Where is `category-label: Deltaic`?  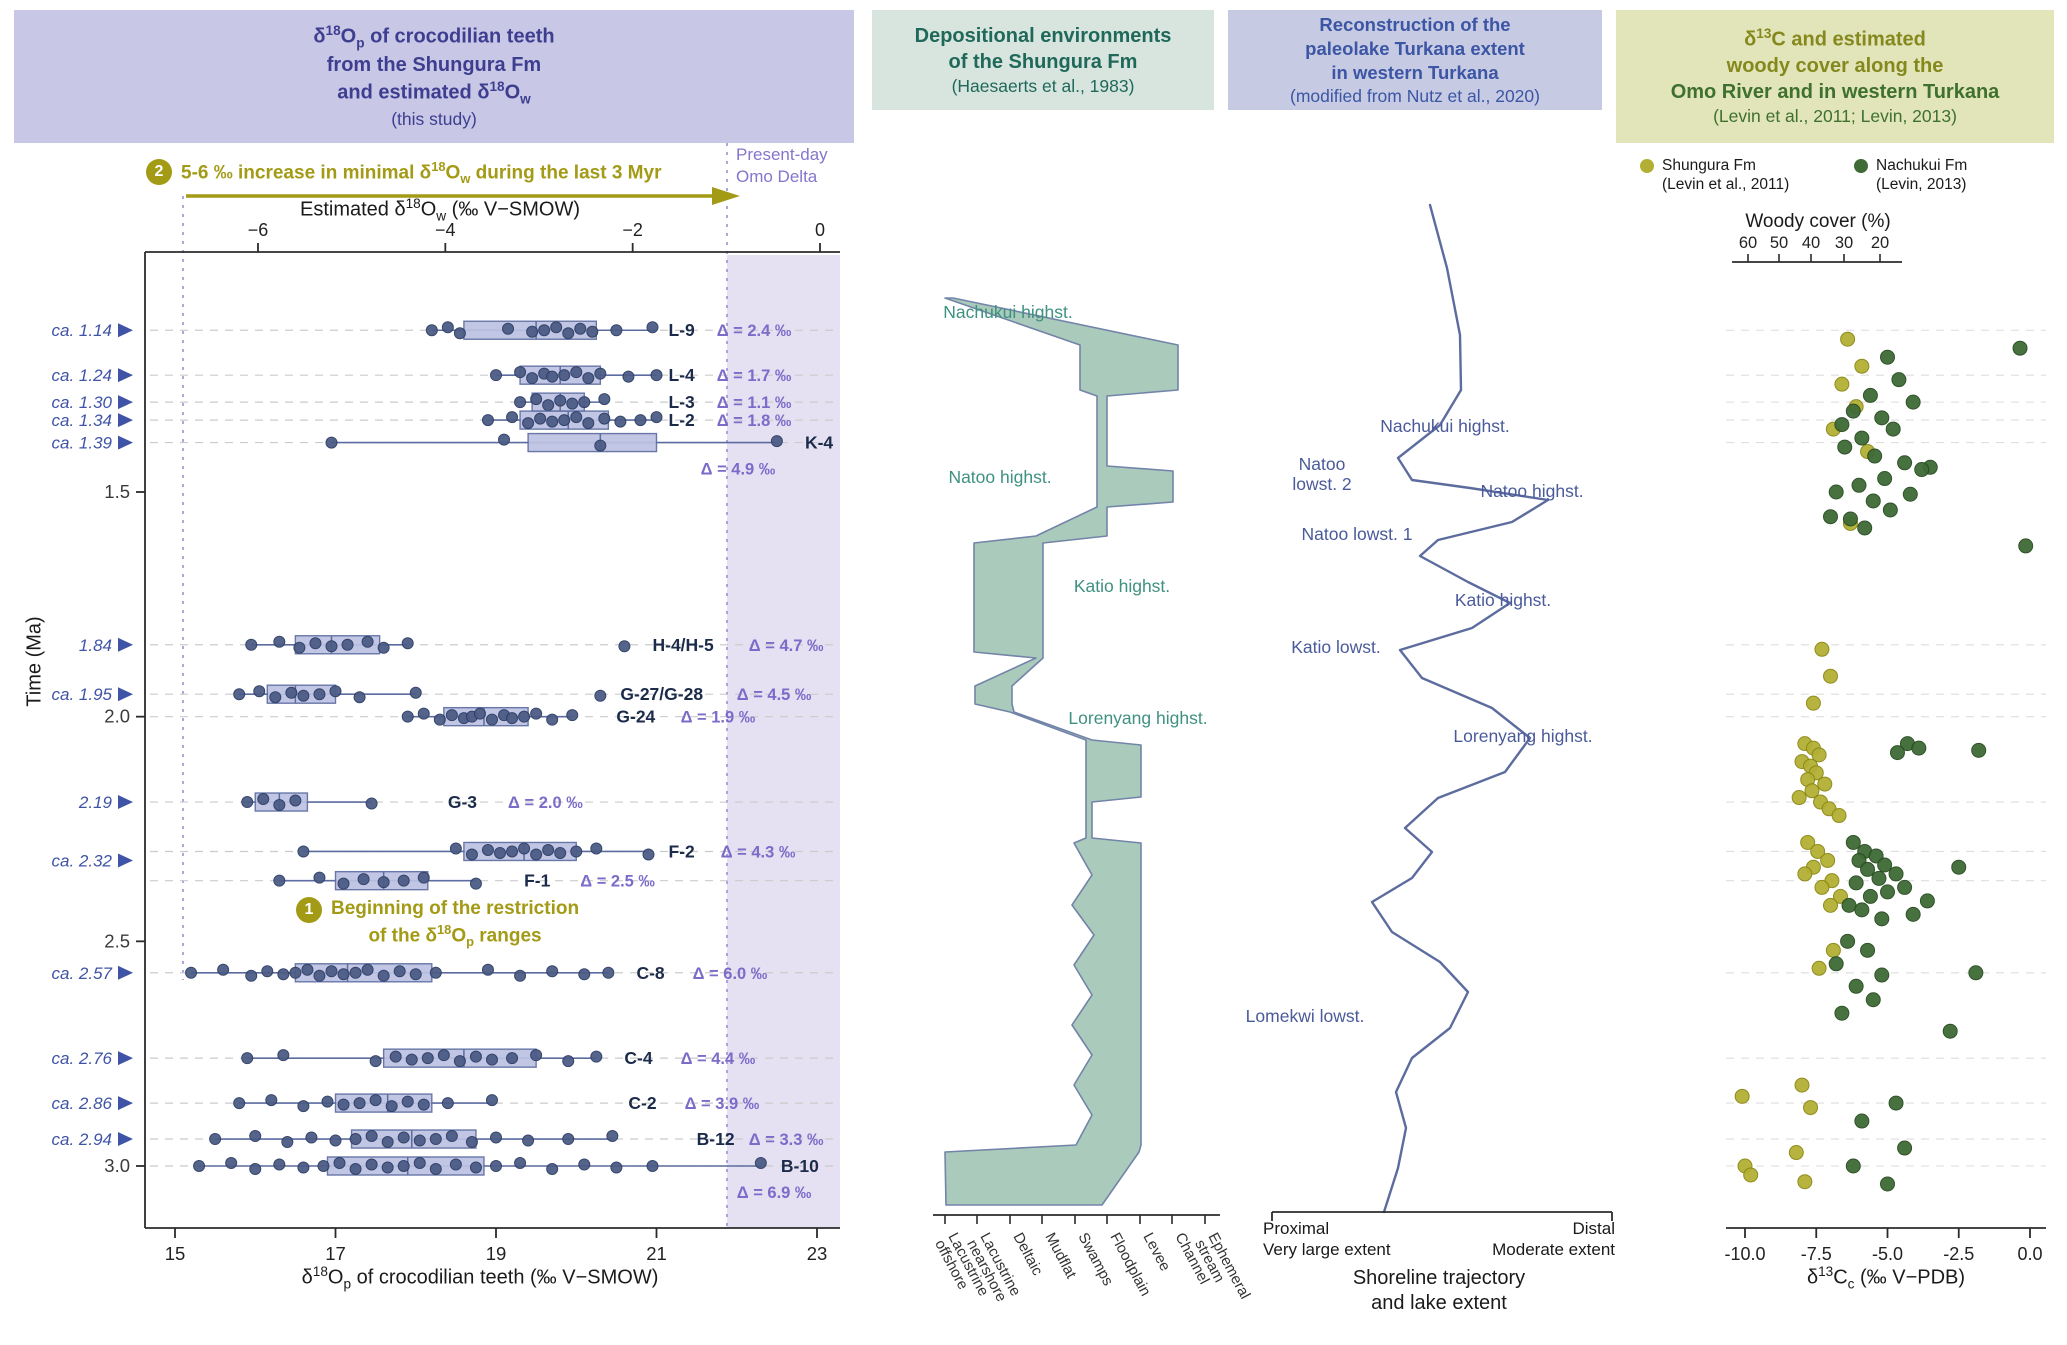 category-label: Deltaic is located at coordinates (1027, 1254).